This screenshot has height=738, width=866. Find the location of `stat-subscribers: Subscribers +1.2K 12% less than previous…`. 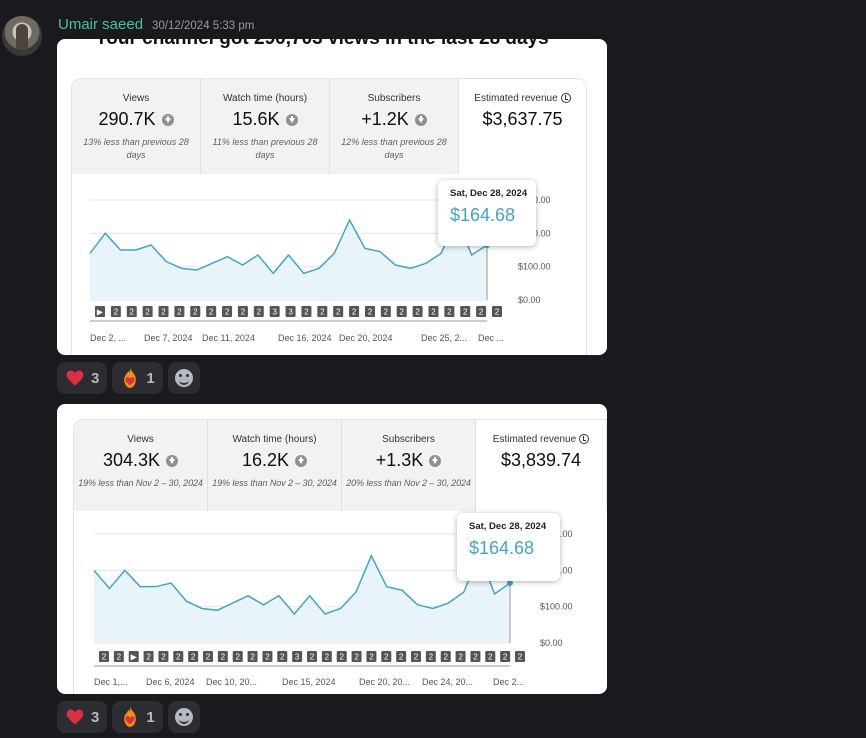

stat-subscribers: Subscribers +1.2K 12% less than previous… is located at coordinates (394, 126).